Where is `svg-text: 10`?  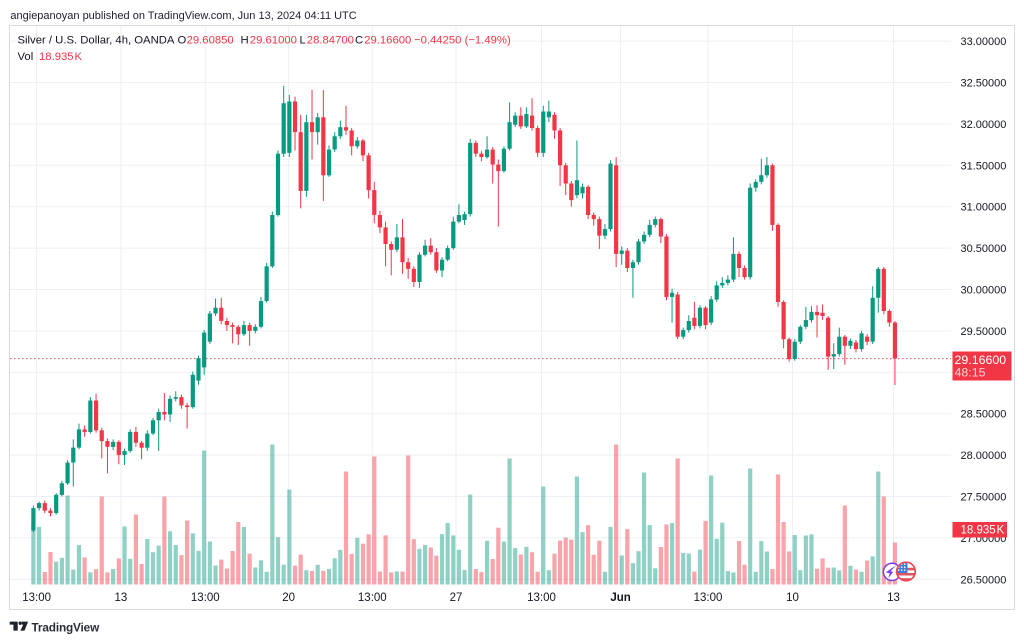
svg-text: 10 is located at coordinates (792, 598).